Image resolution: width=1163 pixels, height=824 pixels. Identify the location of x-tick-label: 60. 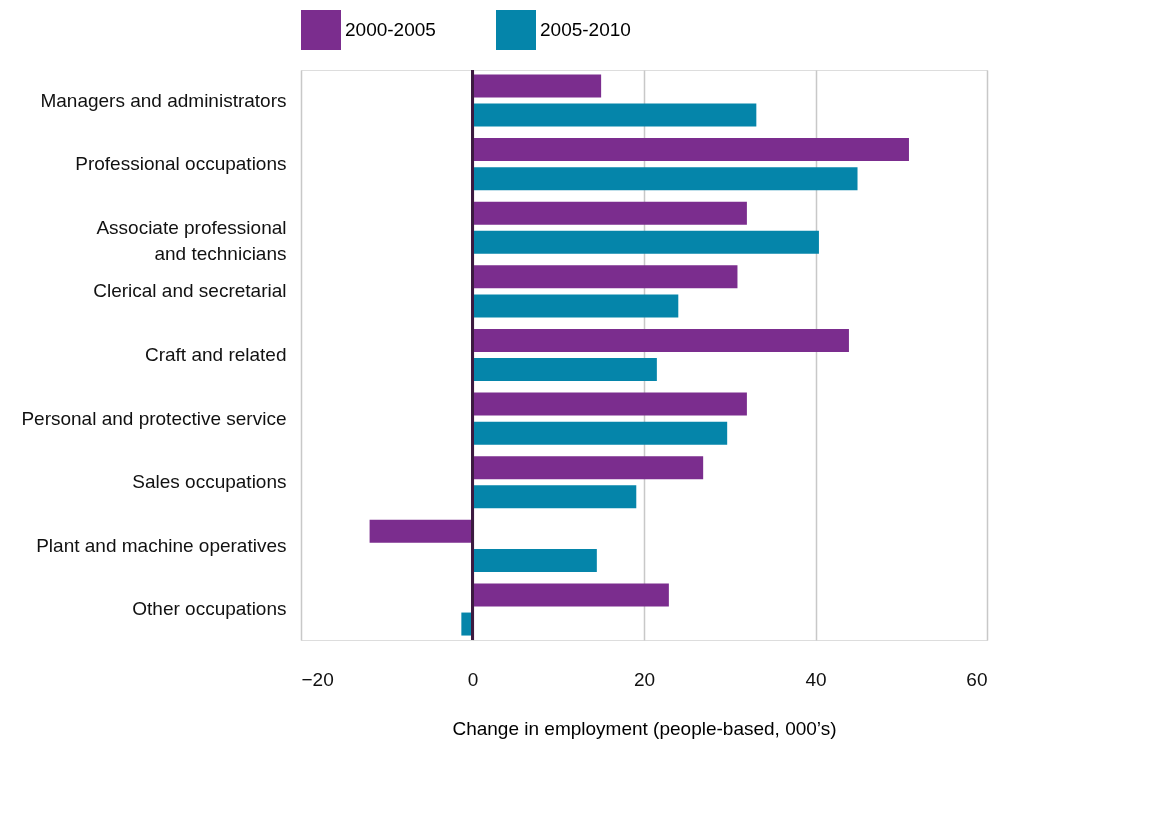
(977, 679).